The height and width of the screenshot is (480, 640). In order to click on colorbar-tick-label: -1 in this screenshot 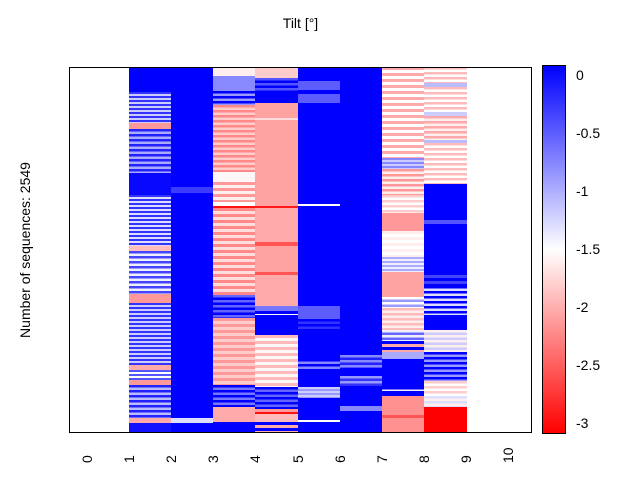, I will do `click(582, 191)`.